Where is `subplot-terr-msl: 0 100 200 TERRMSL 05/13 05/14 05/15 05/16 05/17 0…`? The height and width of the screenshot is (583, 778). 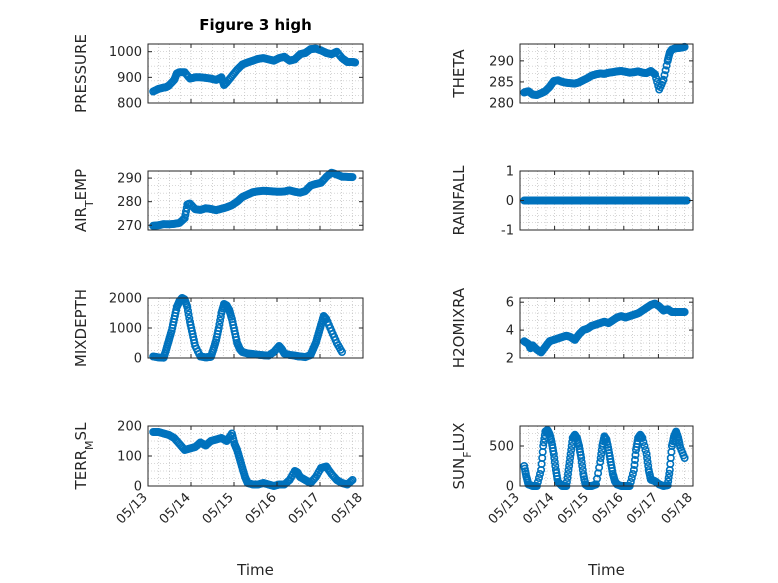 subplot-terr-msl: 0 100 200 TERRMSL 05/13 05/14 05/15 05/16 05/17 0… is located at coordinates (219, 500).